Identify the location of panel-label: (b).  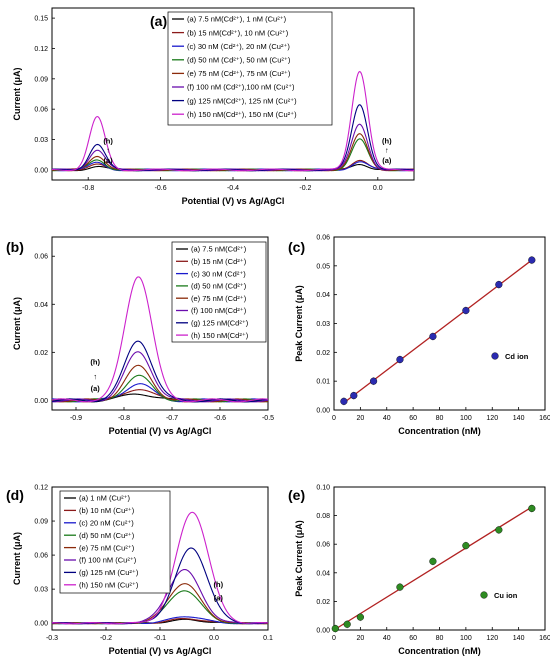
(15, 247).